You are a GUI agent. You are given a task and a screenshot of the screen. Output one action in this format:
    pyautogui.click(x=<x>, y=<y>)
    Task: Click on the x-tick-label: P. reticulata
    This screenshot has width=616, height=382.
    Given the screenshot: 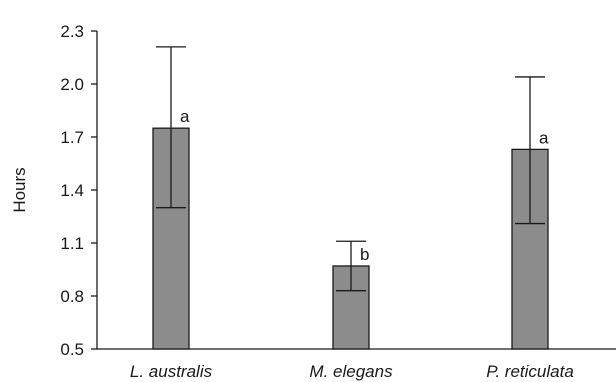 What is the action you would take?
    pyautogui.click(x=530, y=371)
    